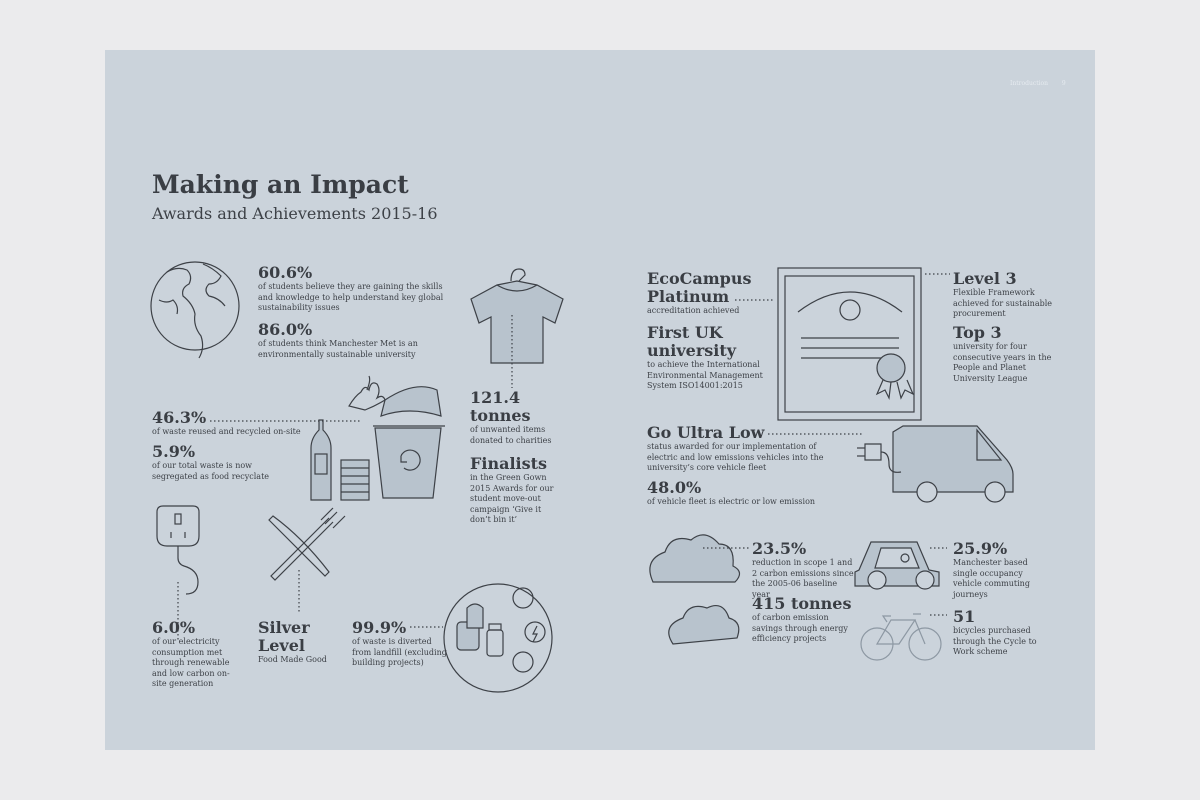  Describe the element at coordinates (964, 616) in the screenshot. I see `stat-value: 51` at that location.